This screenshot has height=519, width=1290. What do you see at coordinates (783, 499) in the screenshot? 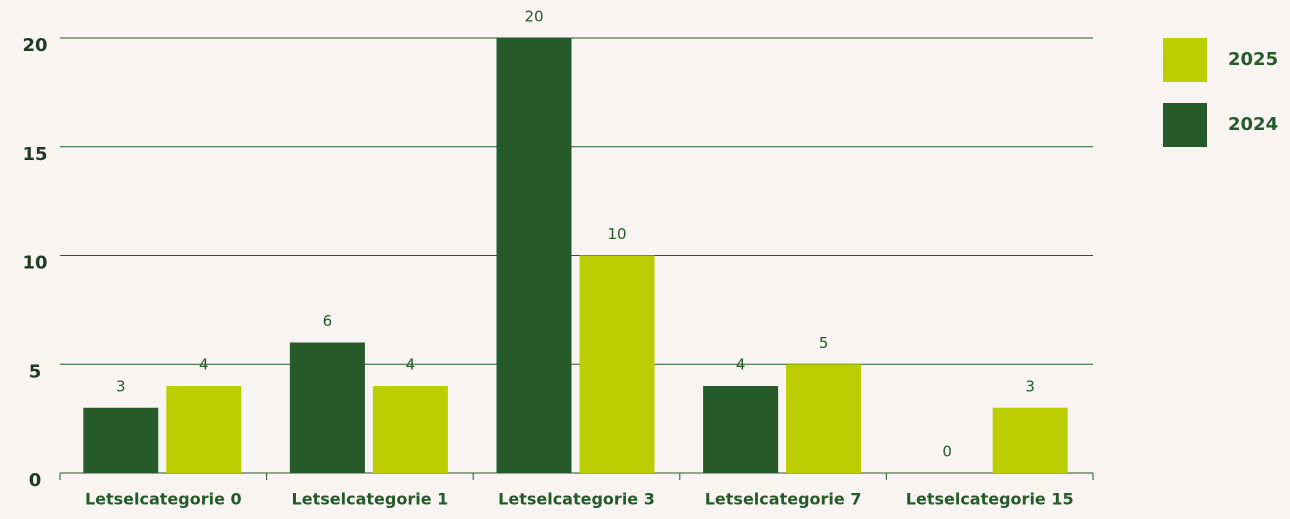
I see `x-tick-label: Letselcategorie 7` at bounding box center [783, 499].